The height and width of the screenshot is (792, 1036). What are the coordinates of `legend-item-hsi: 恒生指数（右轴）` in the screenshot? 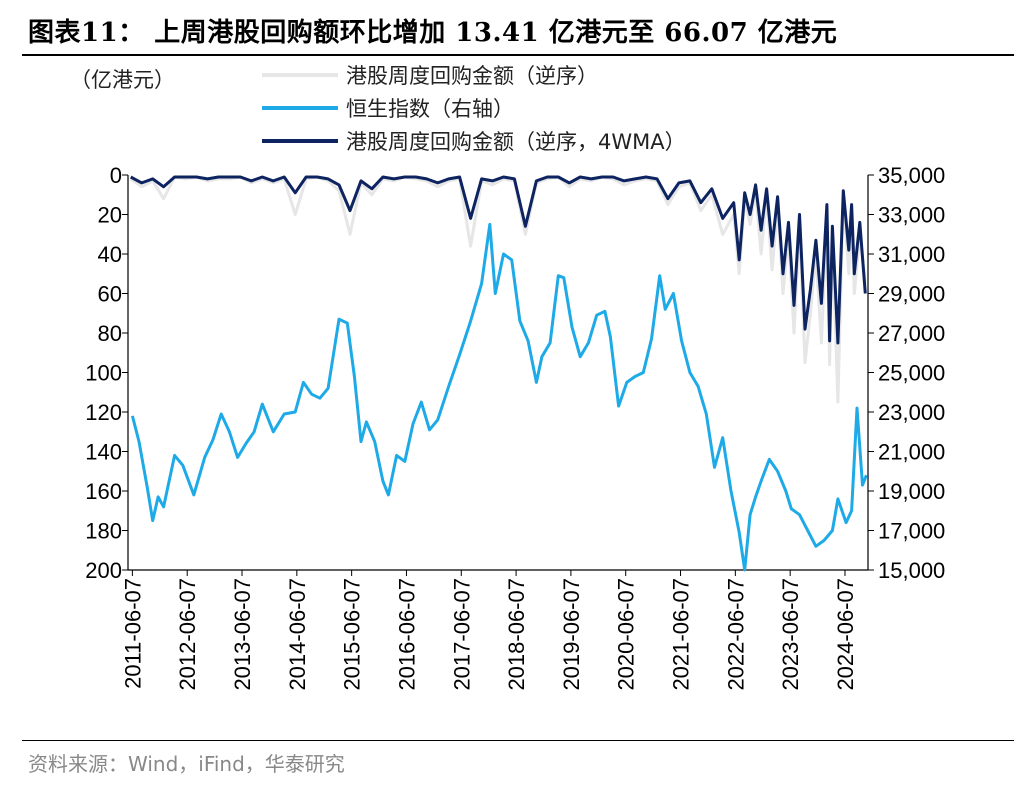 It's located at (474, 107).